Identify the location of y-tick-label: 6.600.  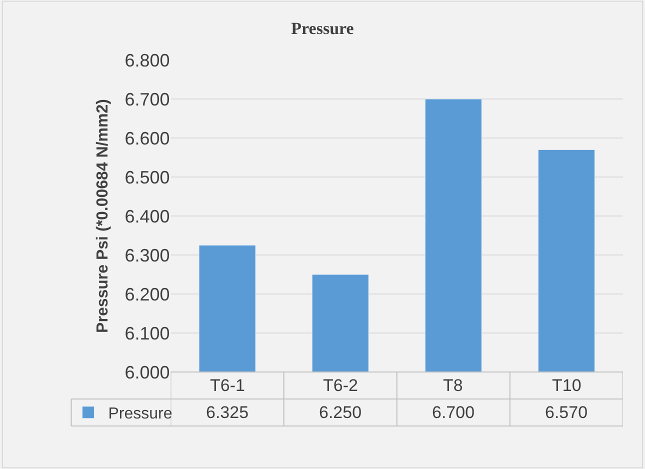
(147, 138).